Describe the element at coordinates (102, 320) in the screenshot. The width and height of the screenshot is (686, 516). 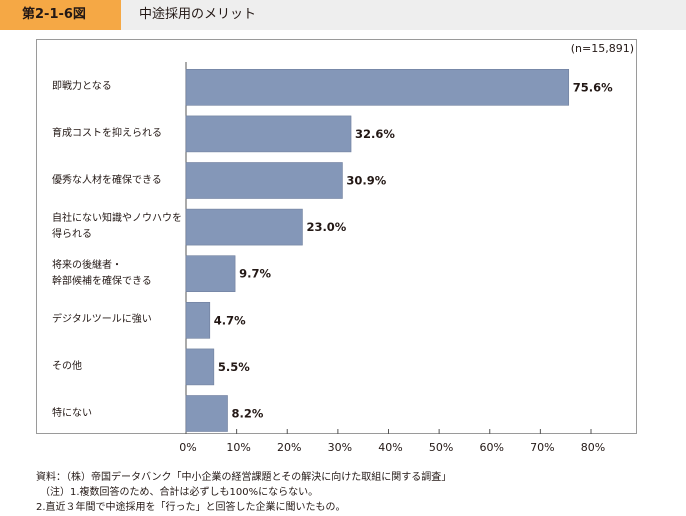
I see `category-label-line: デジタルツールに強い` at that location.